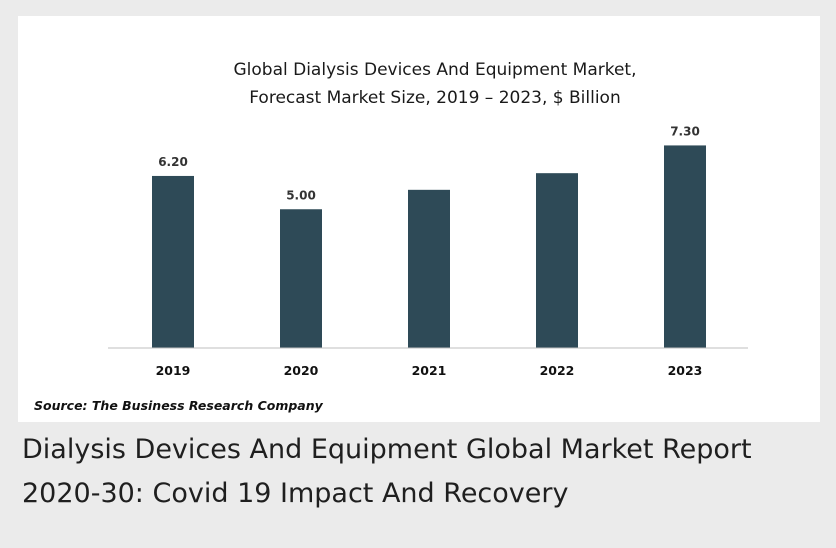  I want to click on x-tick-2023: 2023, so click(685, 370).